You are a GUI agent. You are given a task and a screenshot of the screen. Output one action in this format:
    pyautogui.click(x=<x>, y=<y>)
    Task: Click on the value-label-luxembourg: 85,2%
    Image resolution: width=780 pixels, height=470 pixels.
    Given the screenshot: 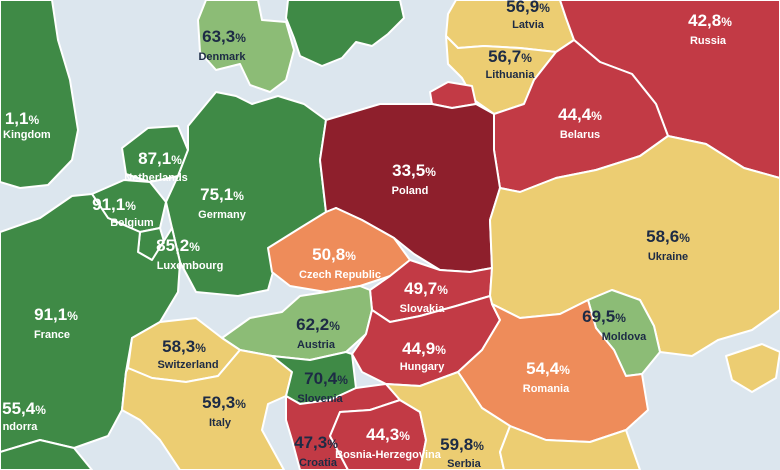 What is the action you would take?
    pyautogui.click(x=178, y=245)
    